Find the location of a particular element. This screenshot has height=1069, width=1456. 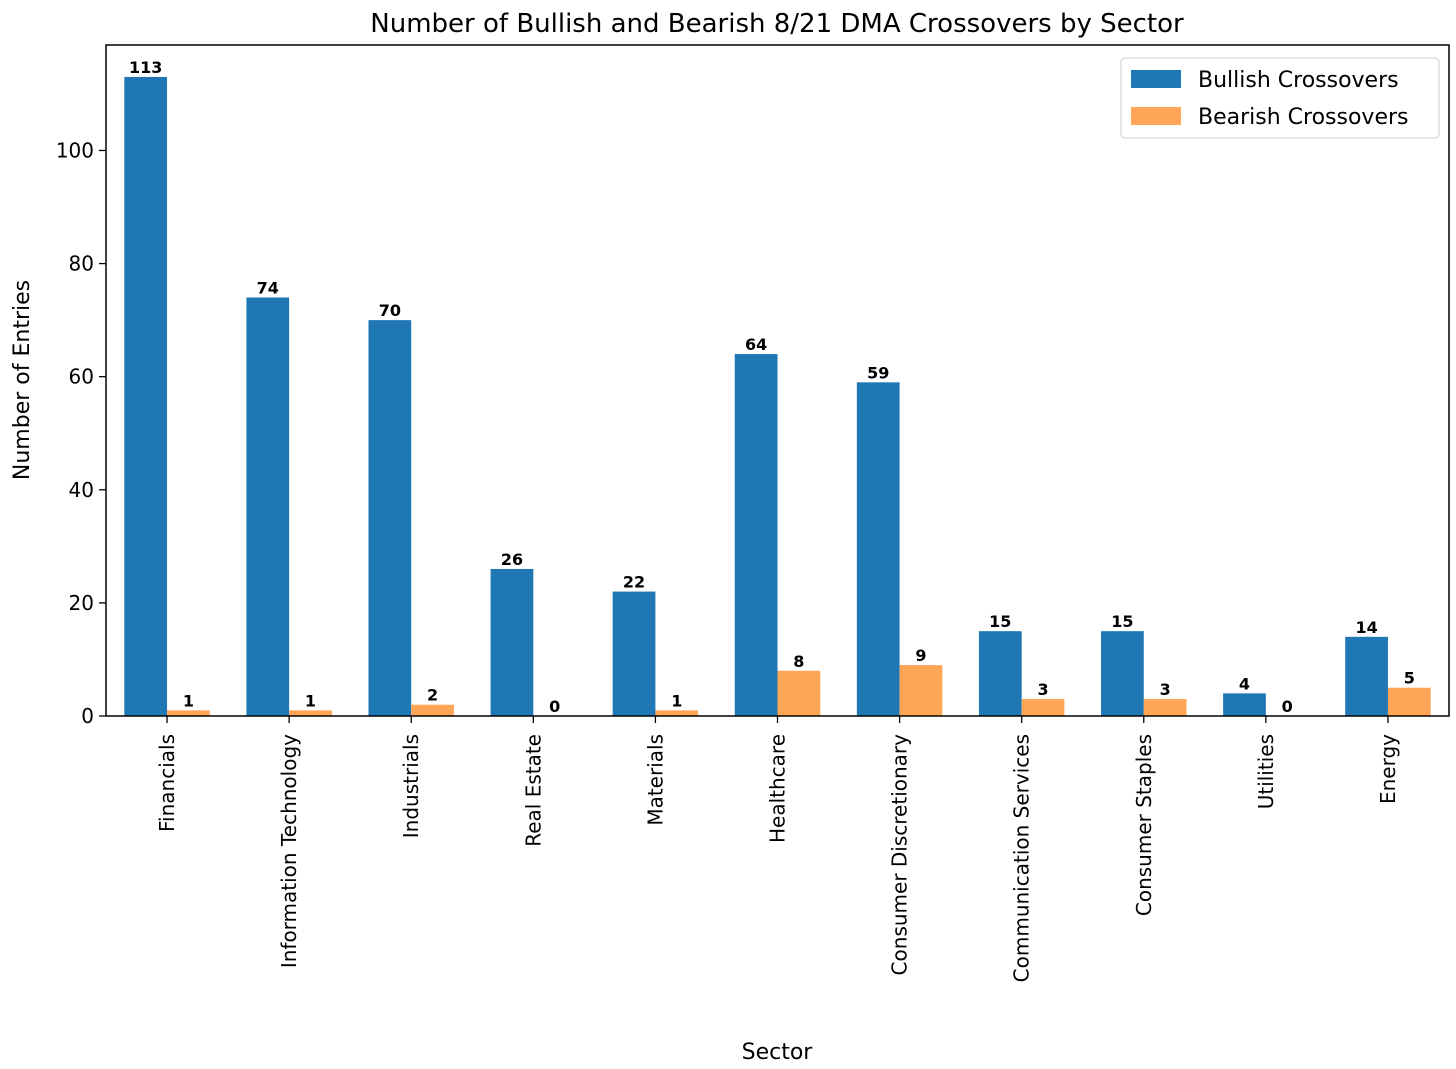

x-tick-label-5: Healthcare is located at coordinates (778, 788).